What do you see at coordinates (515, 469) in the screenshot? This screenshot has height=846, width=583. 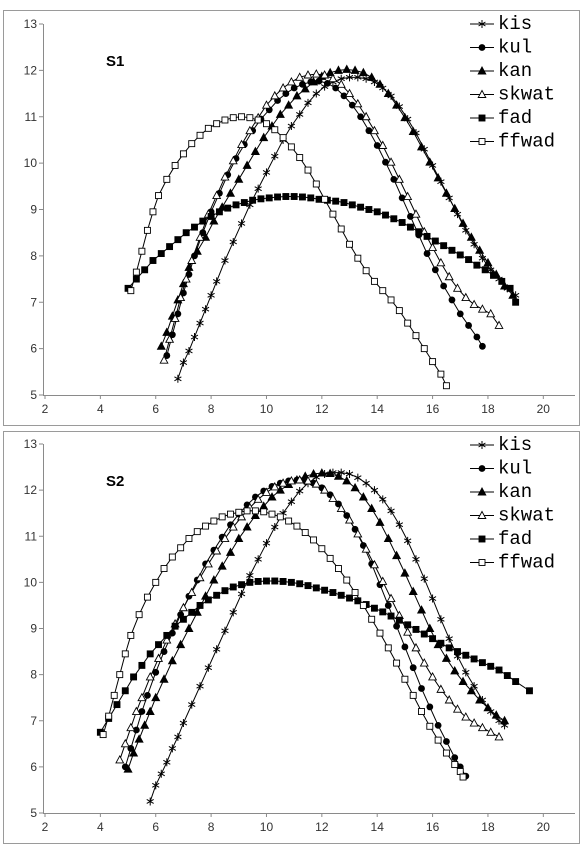 I see `legend-label: kul` at bounding box center [515, 469].